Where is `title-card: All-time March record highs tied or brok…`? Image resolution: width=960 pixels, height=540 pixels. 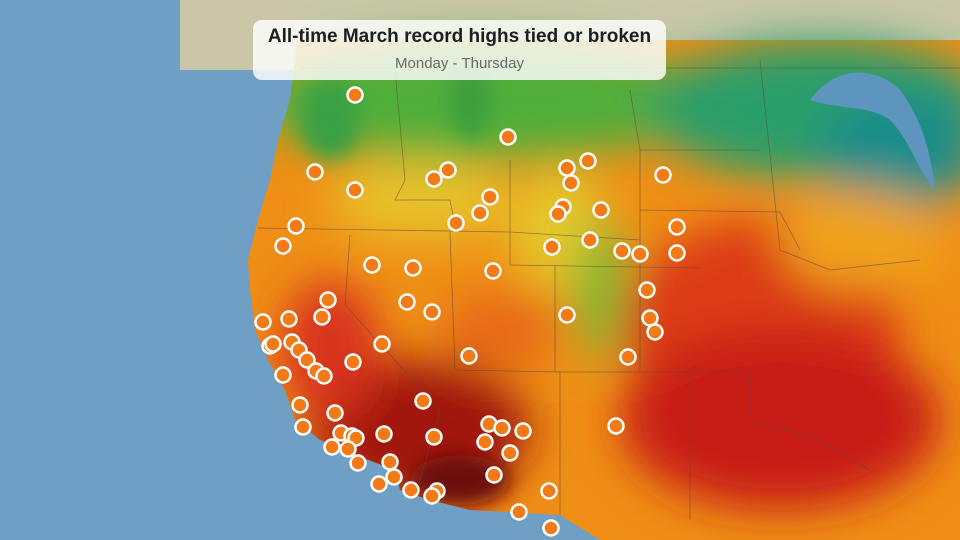
title-card: All-time March record highs tied or brok… is located at coordinates (459, 50).